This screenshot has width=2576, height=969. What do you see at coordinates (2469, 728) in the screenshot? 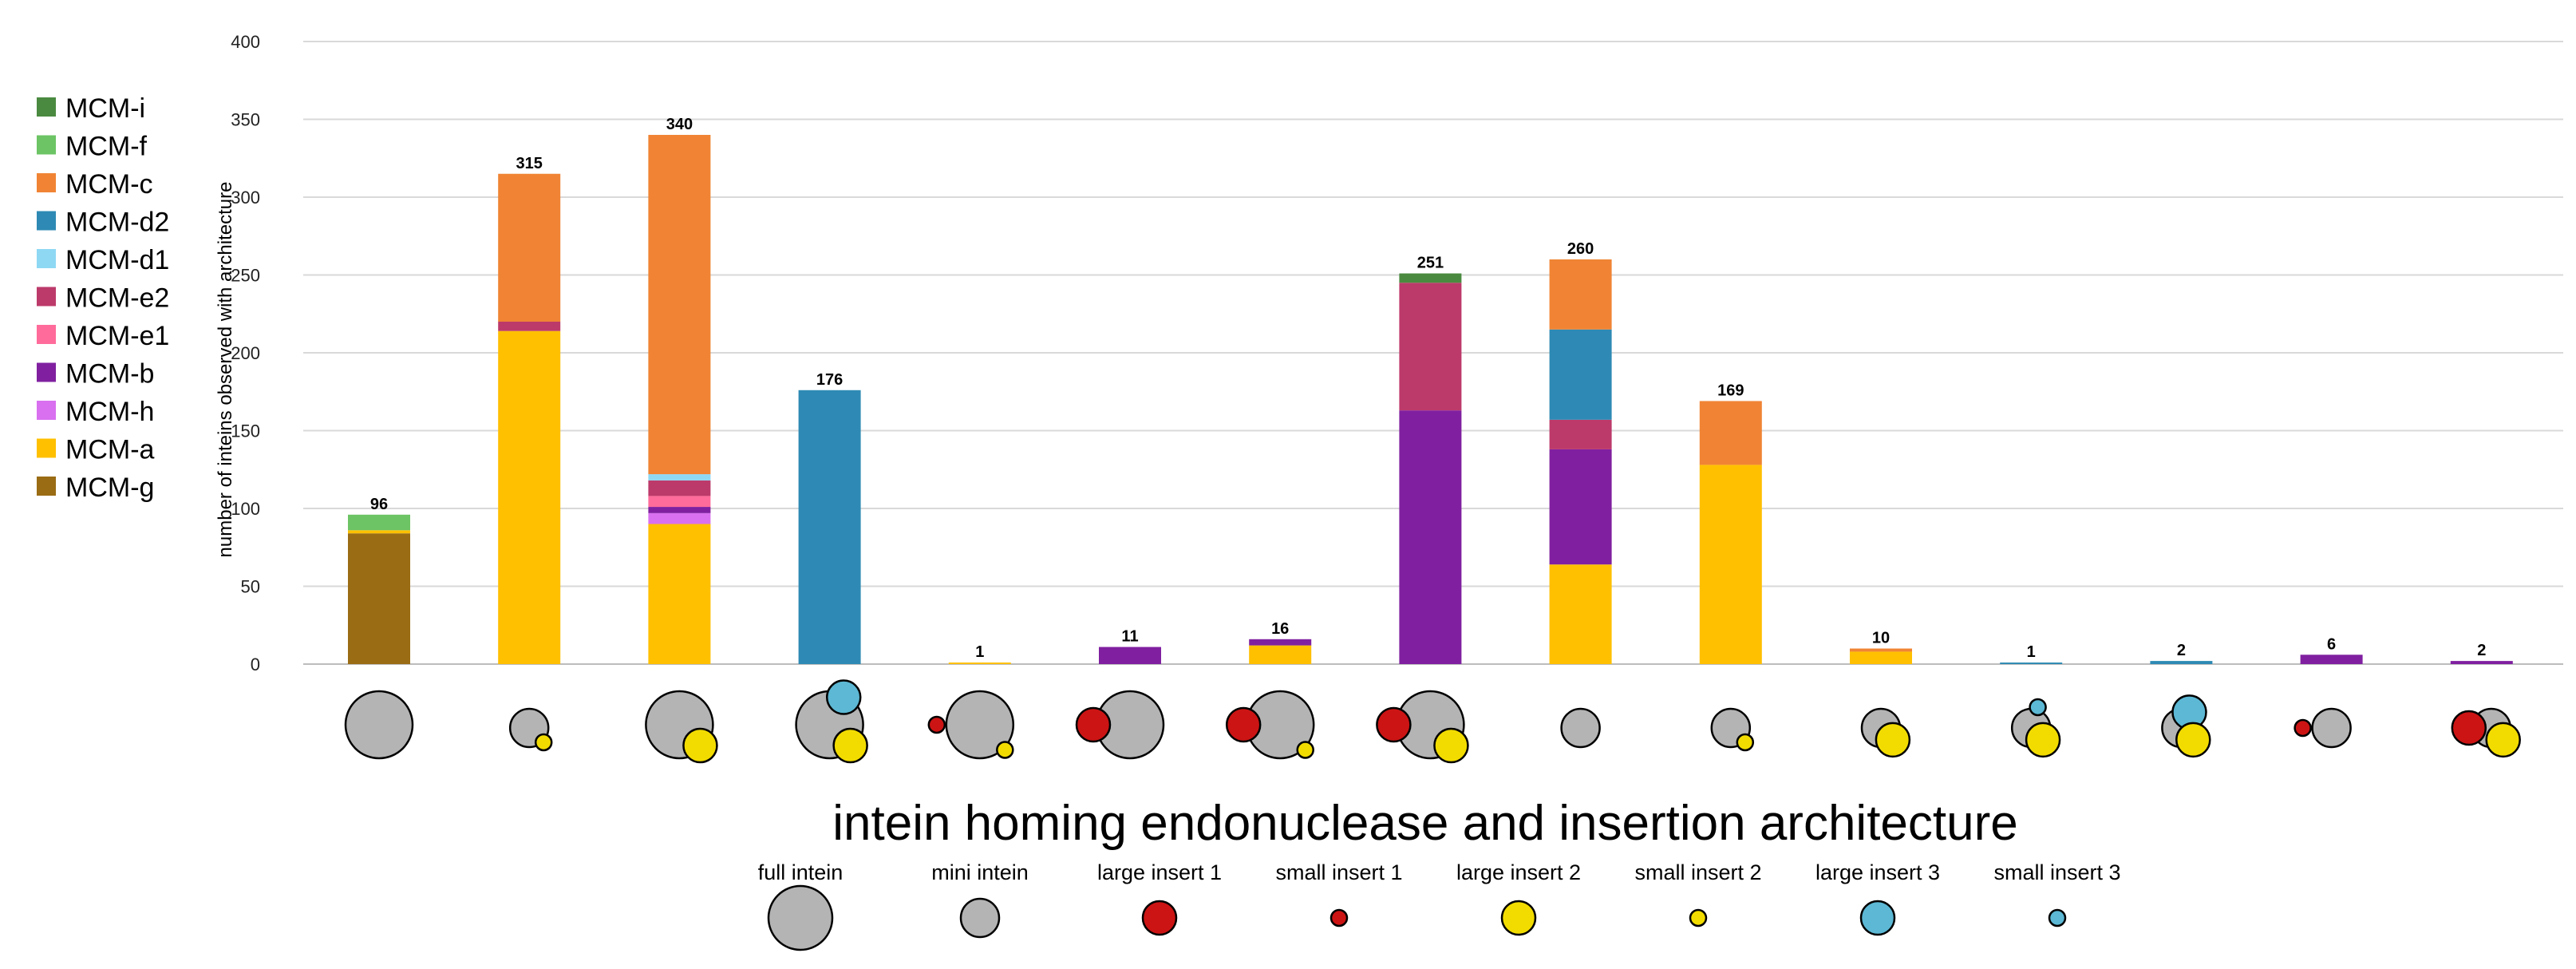
I see `arch-15-li1-icon` at bounding box center [2469, 728].